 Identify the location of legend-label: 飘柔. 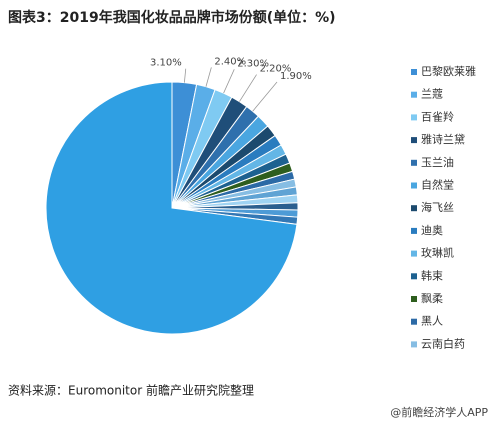
(432, 298).